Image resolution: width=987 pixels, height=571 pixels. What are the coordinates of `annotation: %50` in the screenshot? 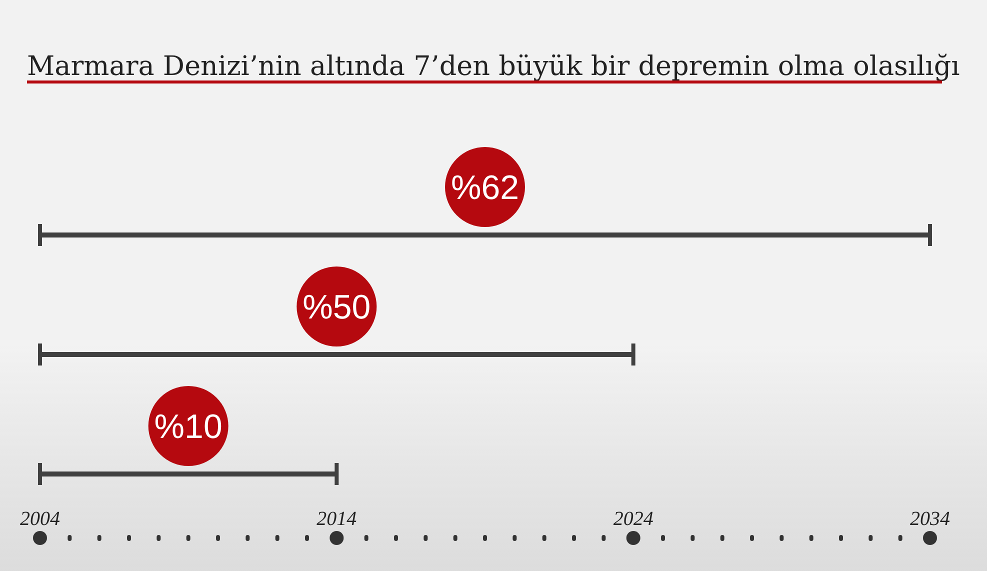 It's located at (336, 307).